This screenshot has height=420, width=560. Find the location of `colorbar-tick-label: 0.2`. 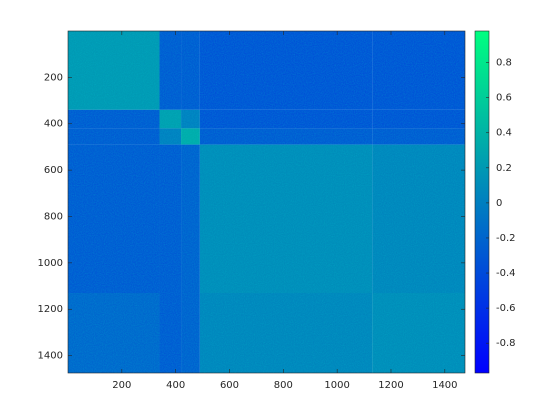

colorbar-tick-label: 0.2 is located at coordinates (504, 168).